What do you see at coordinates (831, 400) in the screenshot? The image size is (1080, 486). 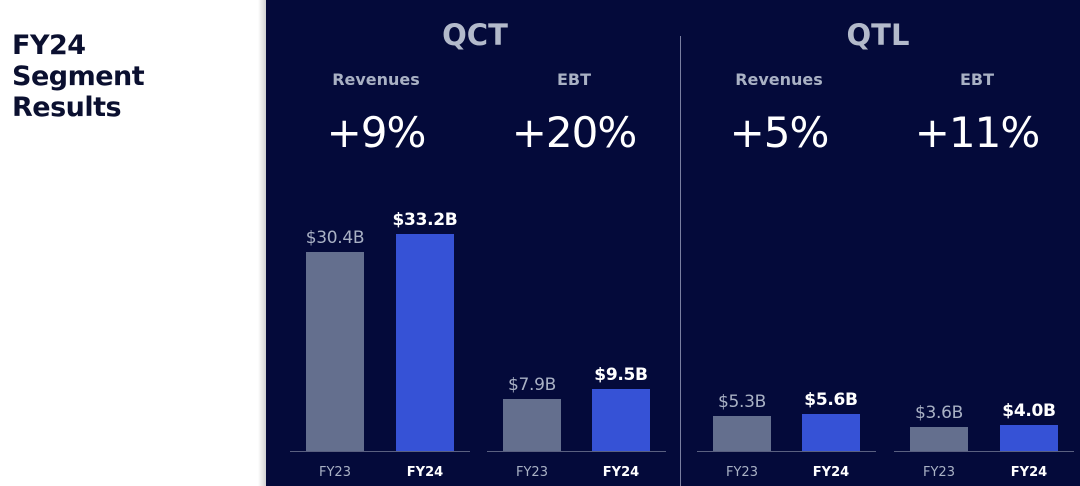 I see `bar-value-label: $5.6B` at bounding box center [831, 400].